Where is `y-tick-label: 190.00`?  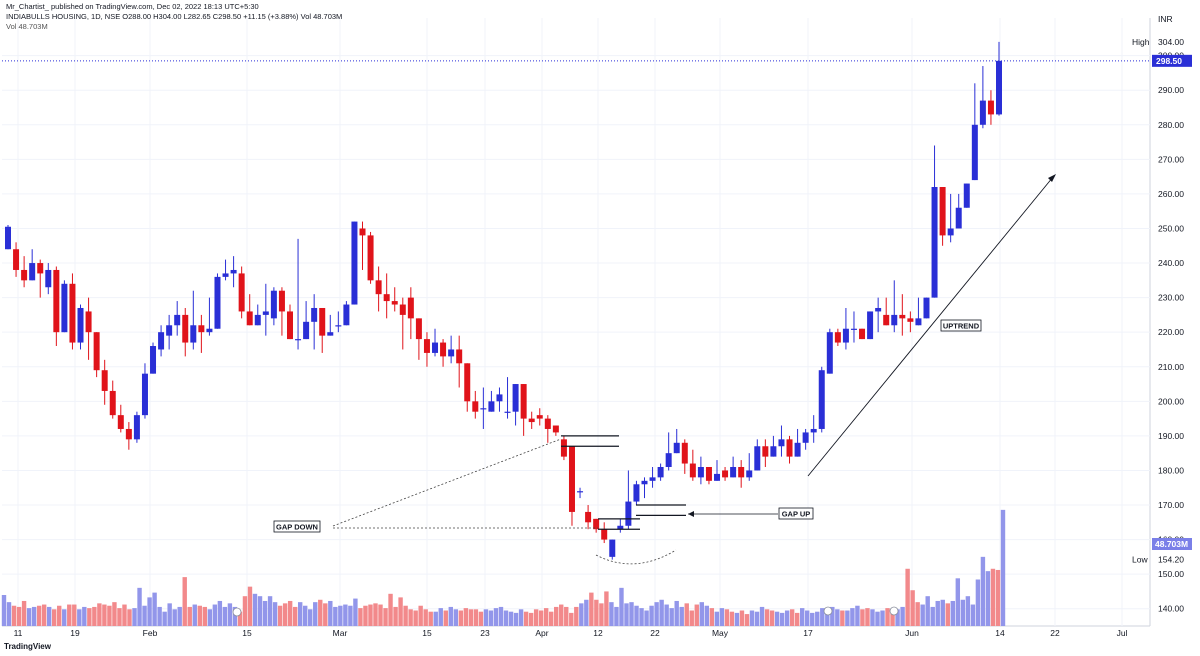
y-tick-label: 190.00 is located at coordinates (1171, 436).